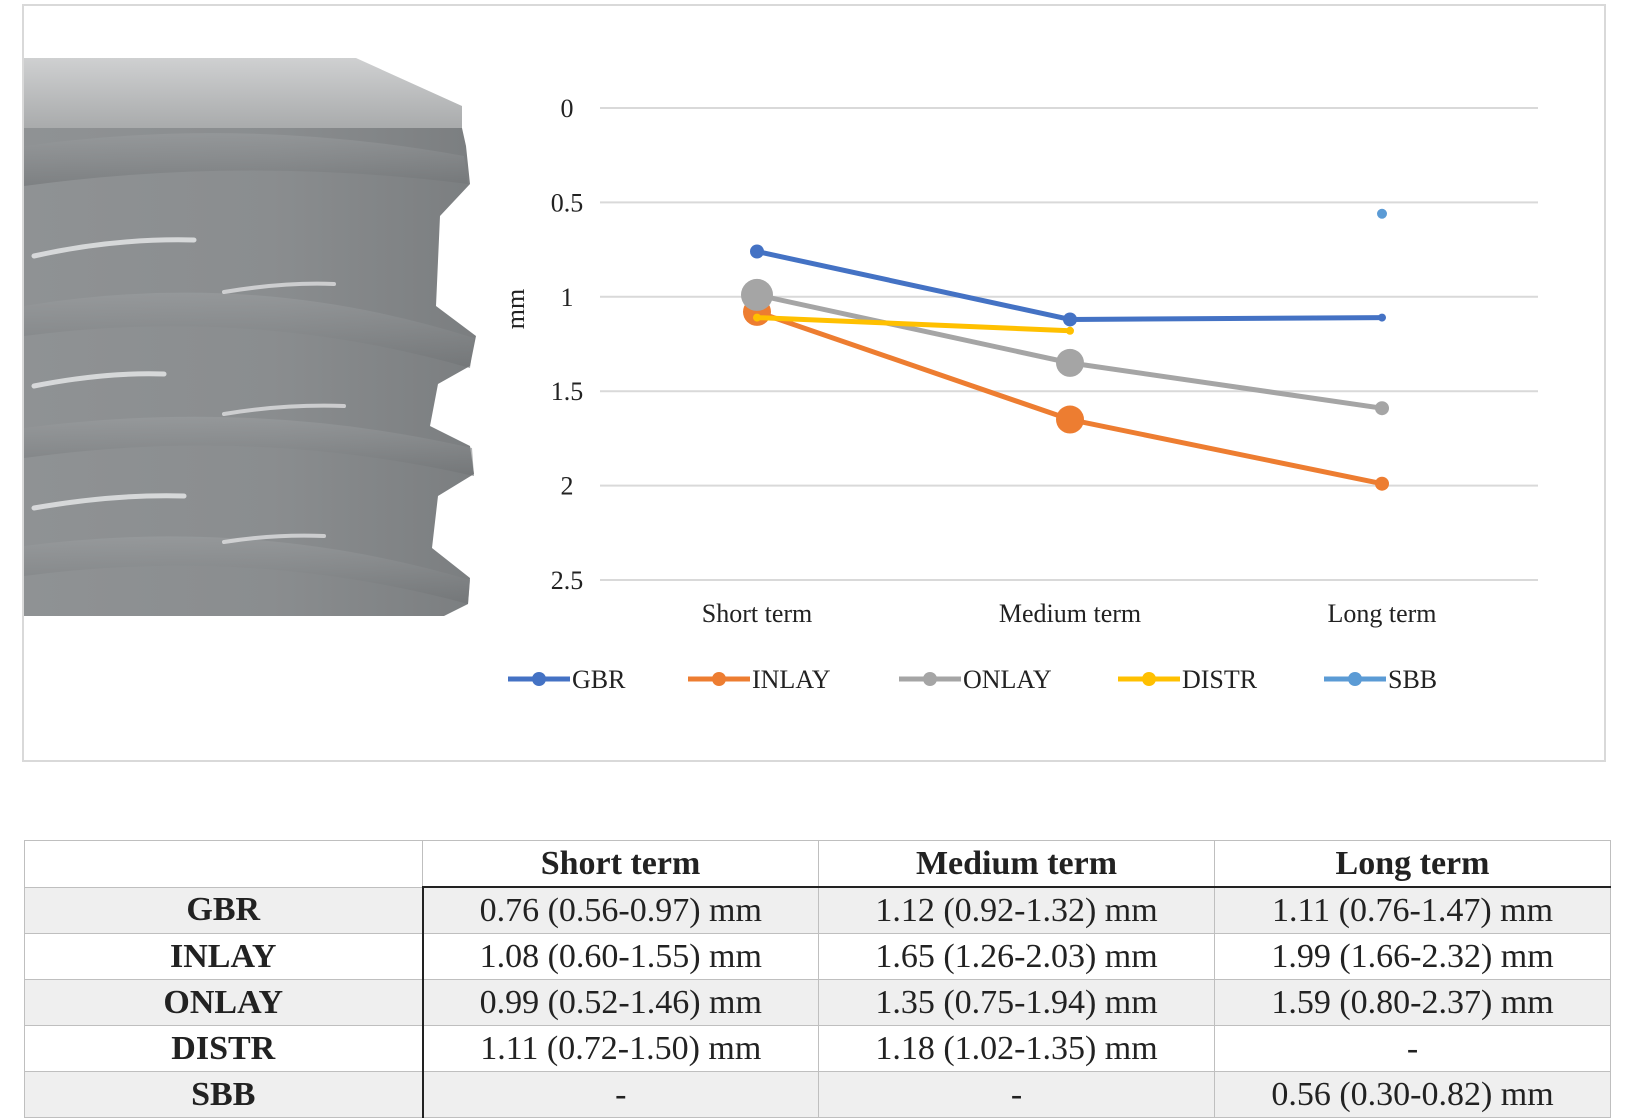 This screenshot has height=1118, width=1629. Describe the element at coordinates (243, 93) in the screenshot. I see `implant-collar` at that location.